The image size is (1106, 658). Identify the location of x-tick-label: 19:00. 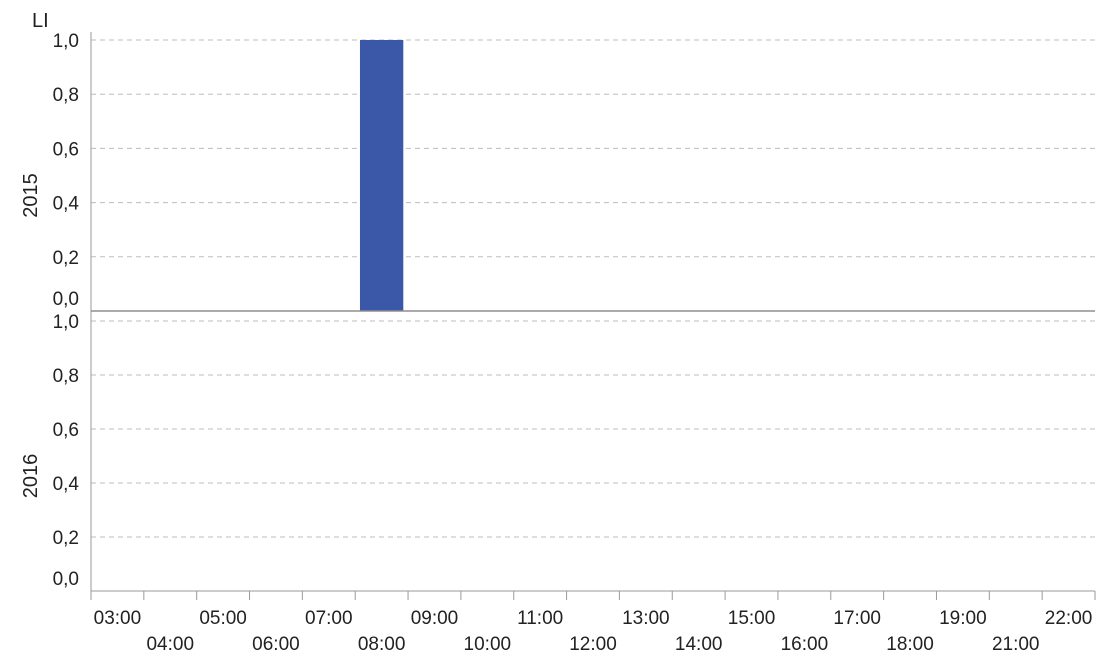
(963, 618).